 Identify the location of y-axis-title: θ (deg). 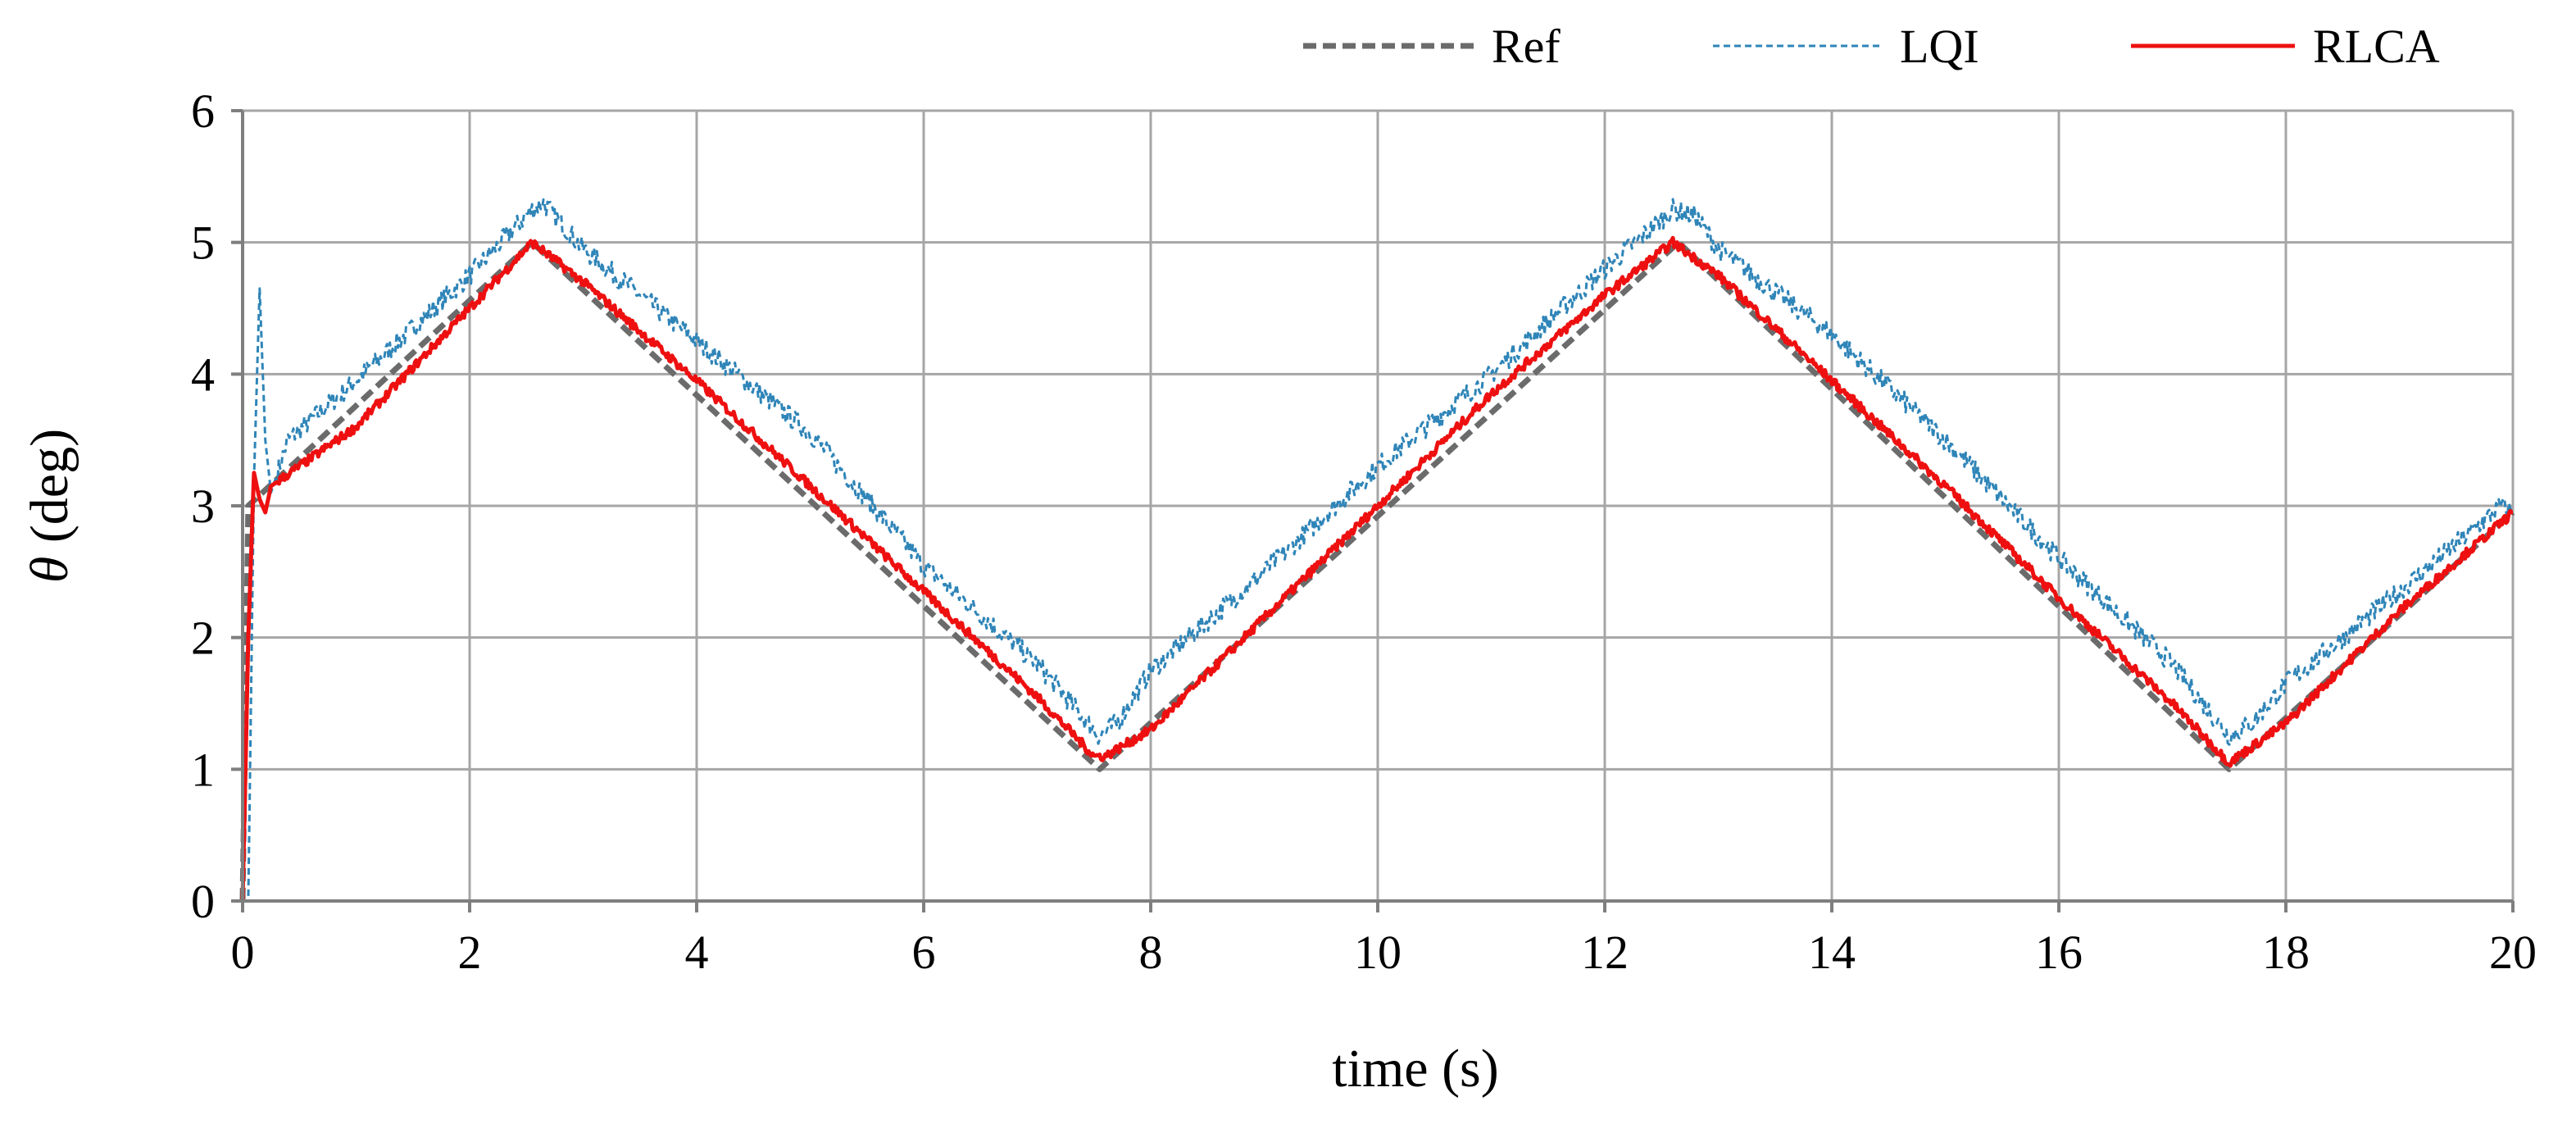
(50, 506).